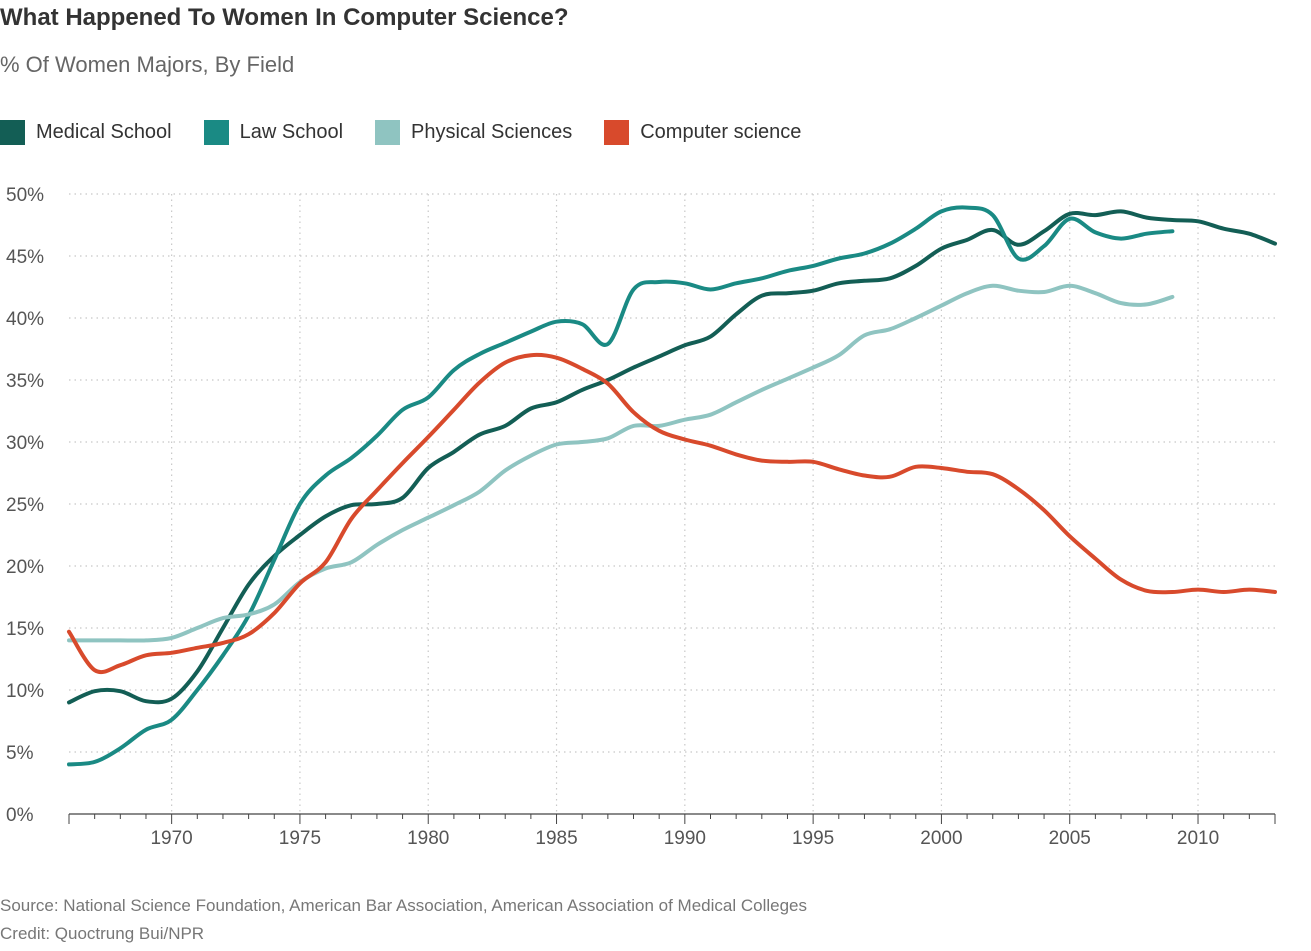 The width and height of the screenshot is (1311, 951). Describe the element at coordinates (12, 132) in the screenshot. I see `legend-swatch-medical-school` at that location.